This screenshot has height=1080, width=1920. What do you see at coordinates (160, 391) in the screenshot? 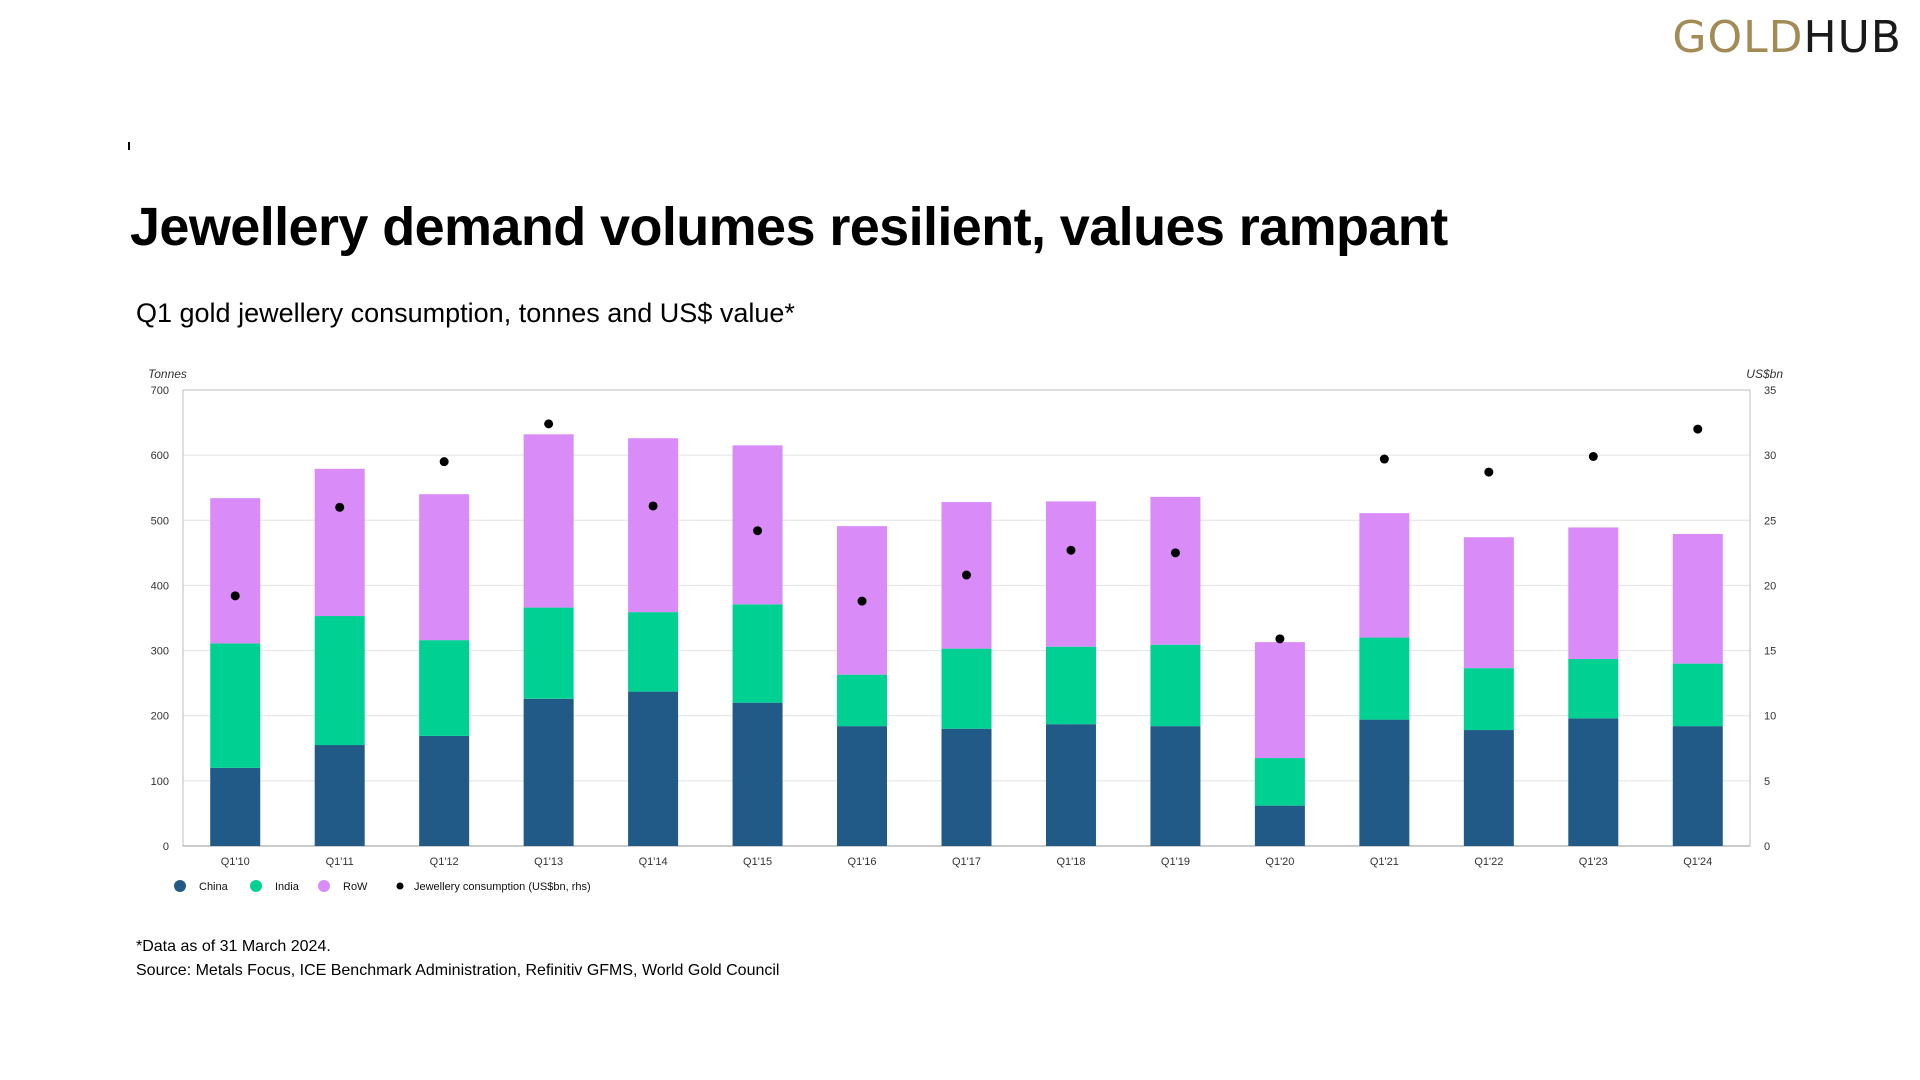
I see `y-left-tick-label: 700` at bounding box center [160, 391].